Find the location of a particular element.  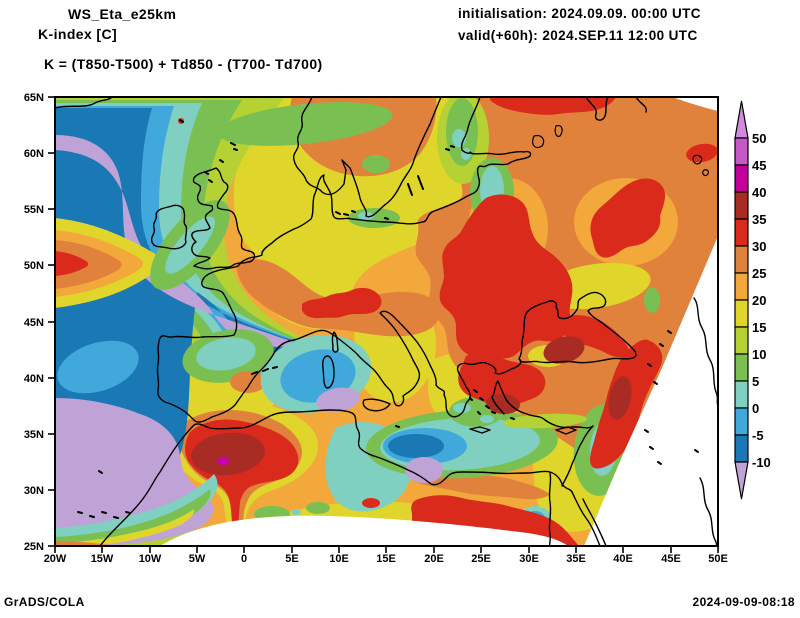

y-tick-label: 25N is located at coordinates (34, 547).